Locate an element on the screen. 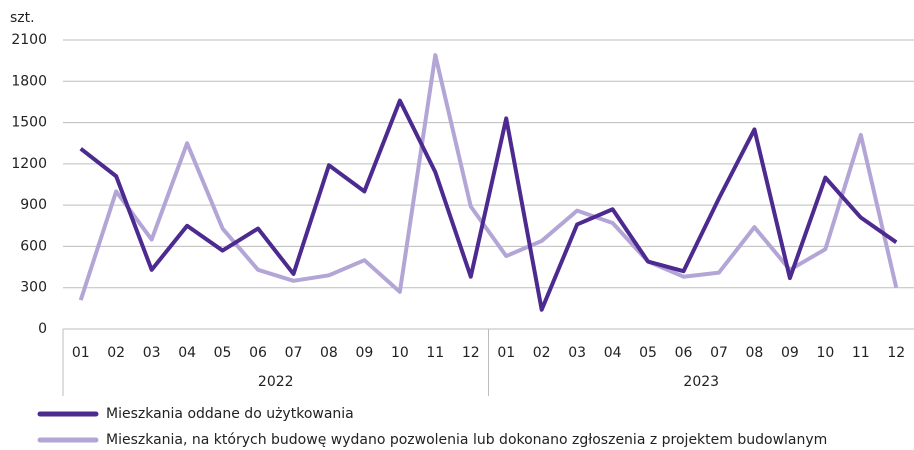 This screenshot has width=914, height=450. y-tick-label: 0 is located at coordinates (42, 329).